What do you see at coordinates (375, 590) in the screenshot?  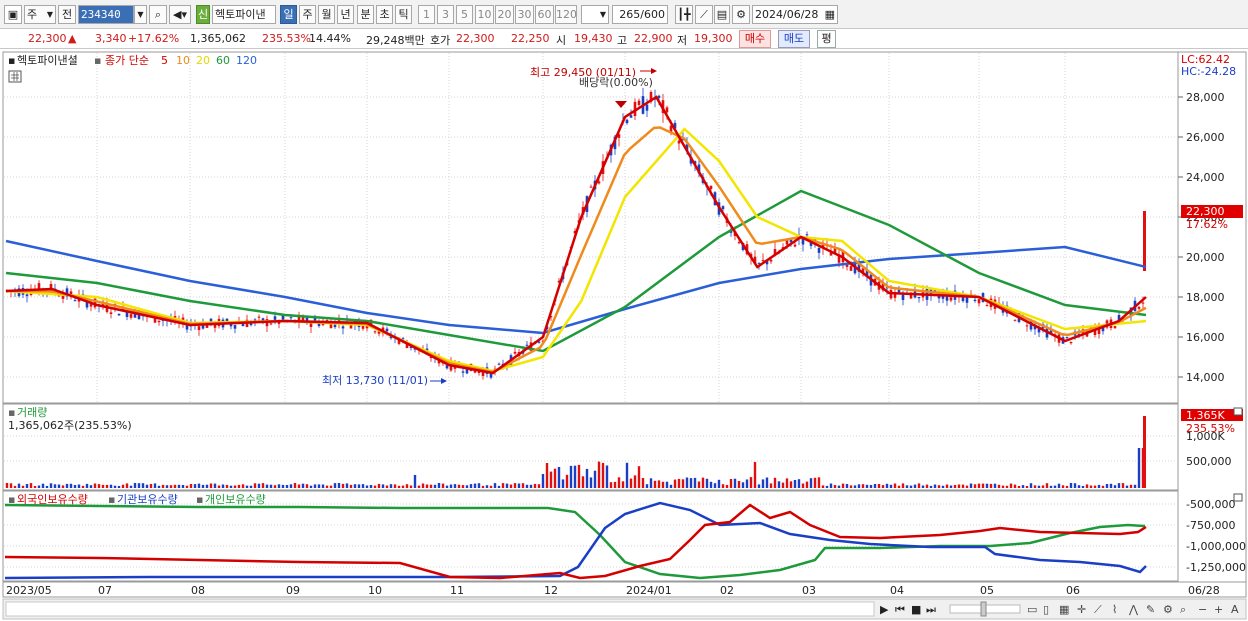 I see `x-tick: 10` at bounding box center [375, 590].